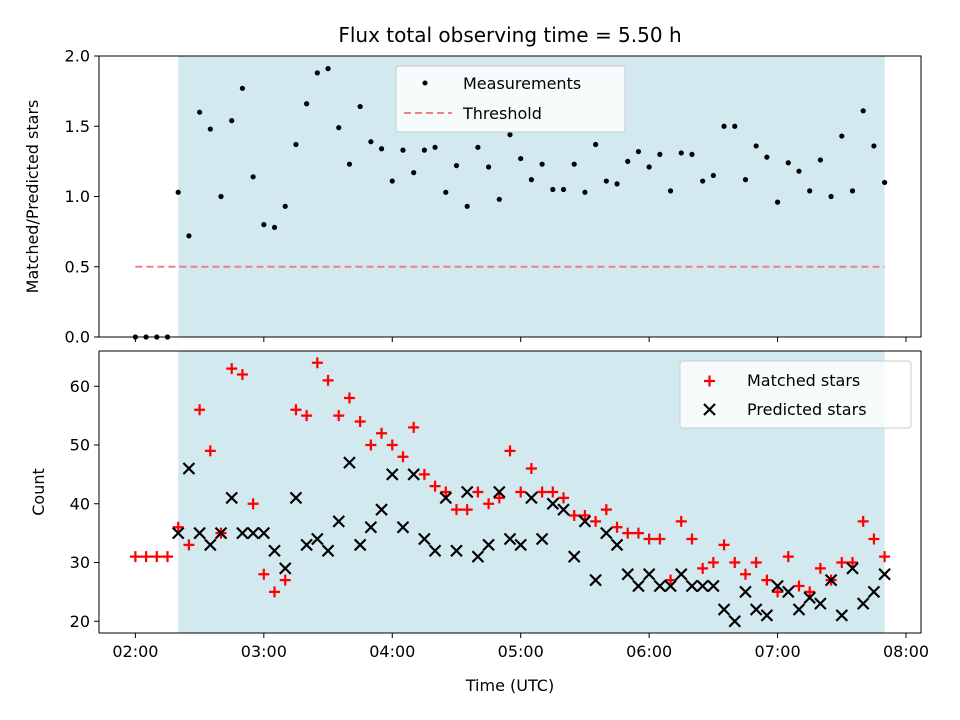  Describe the element at coordinates (425, 83) in the screenshot. I see `legend-measurements-marker` at that location.